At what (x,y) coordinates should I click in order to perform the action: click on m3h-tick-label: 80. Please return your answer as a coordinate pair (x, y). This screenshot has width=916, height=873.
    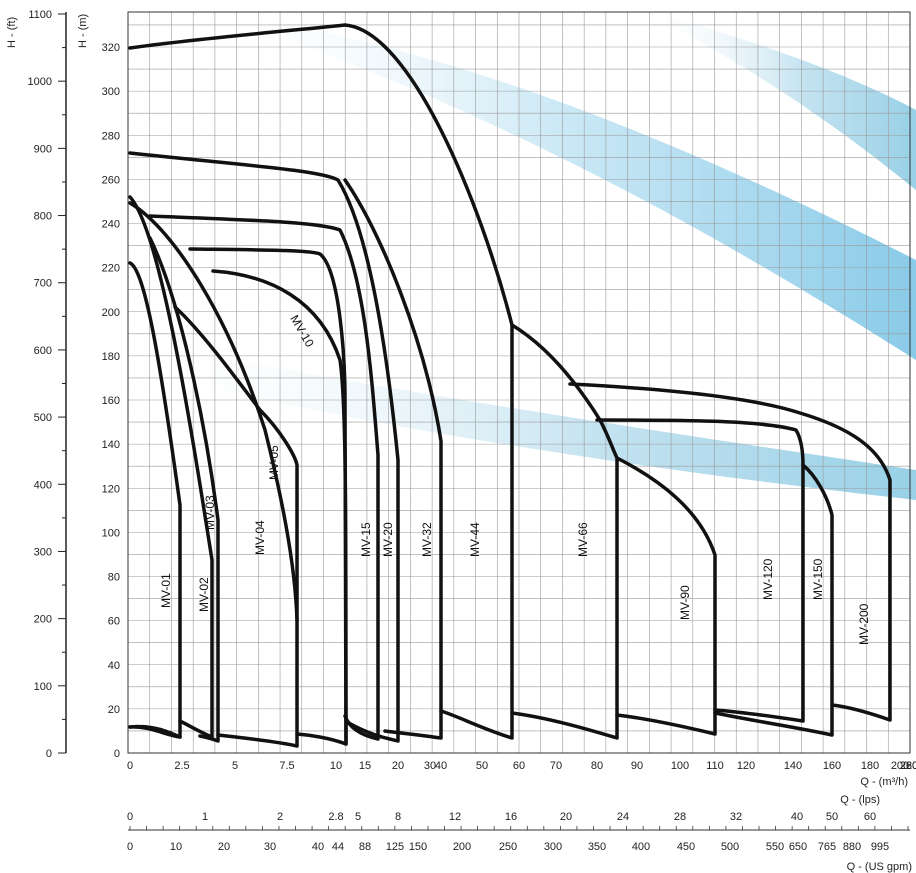
    Looking at the image, I should click on (597, 766).